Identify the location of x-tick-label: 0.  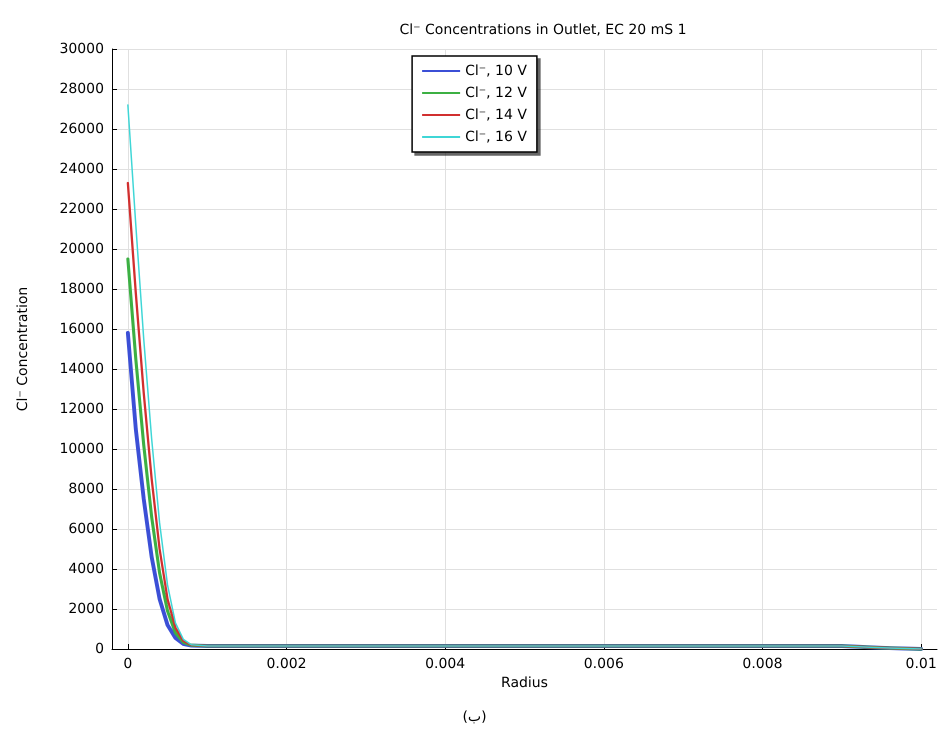
(127, 664).